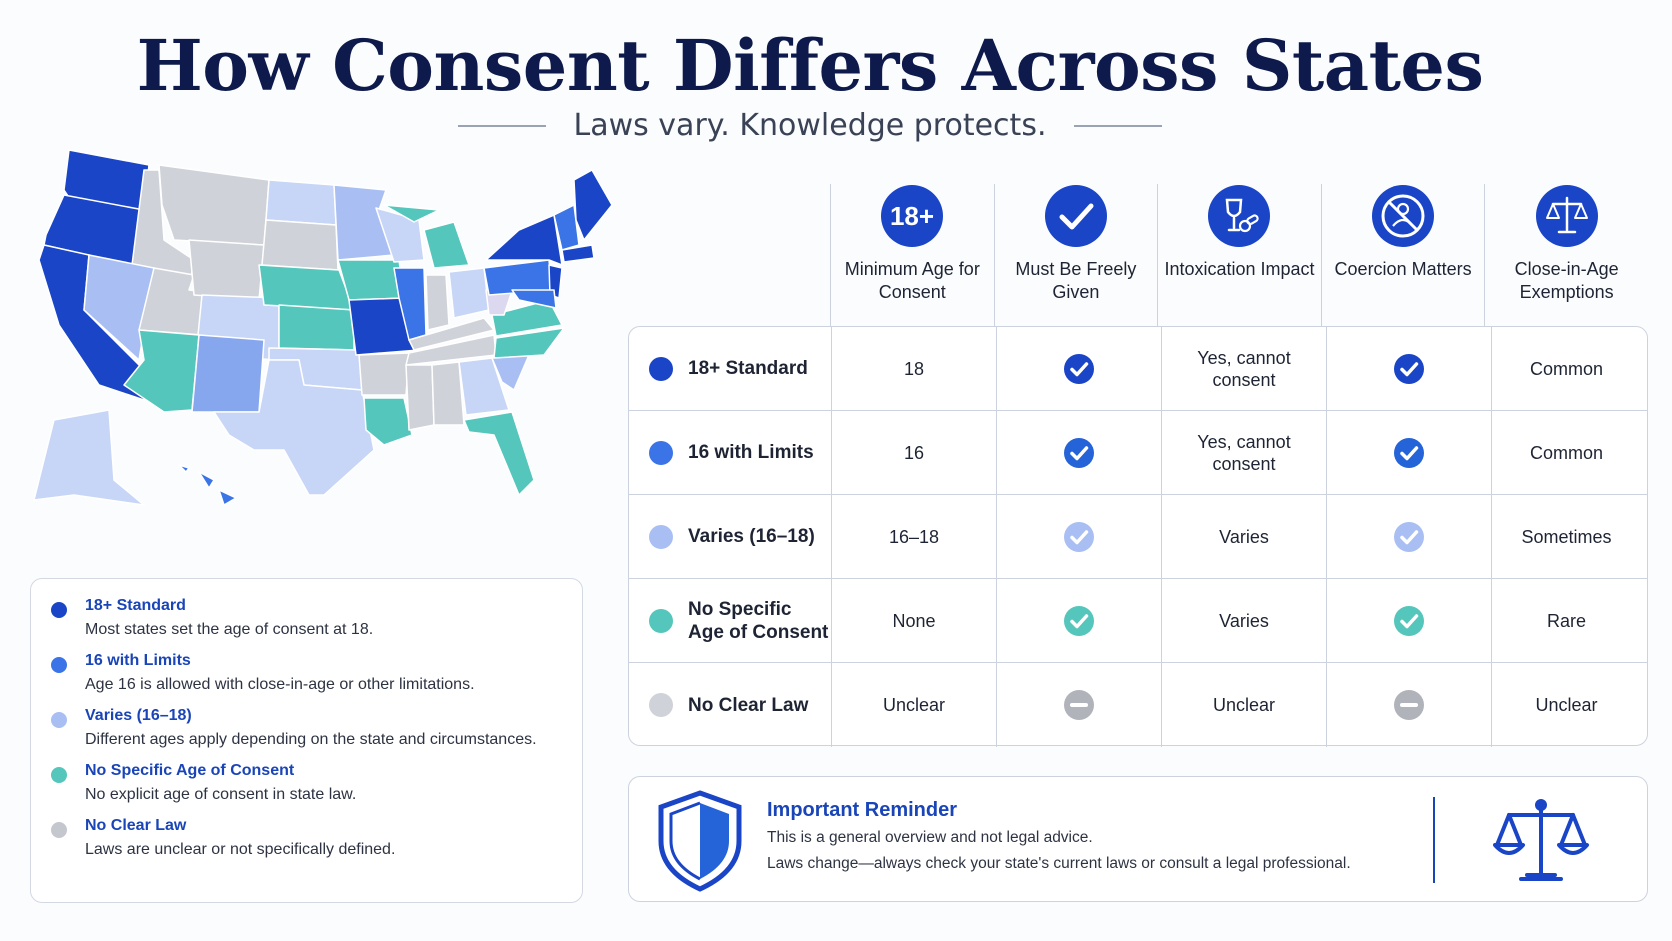 The height and width of the screenshot is (941, 1672). I want to click on row-category: 16 with Limits, so click(730, 452).